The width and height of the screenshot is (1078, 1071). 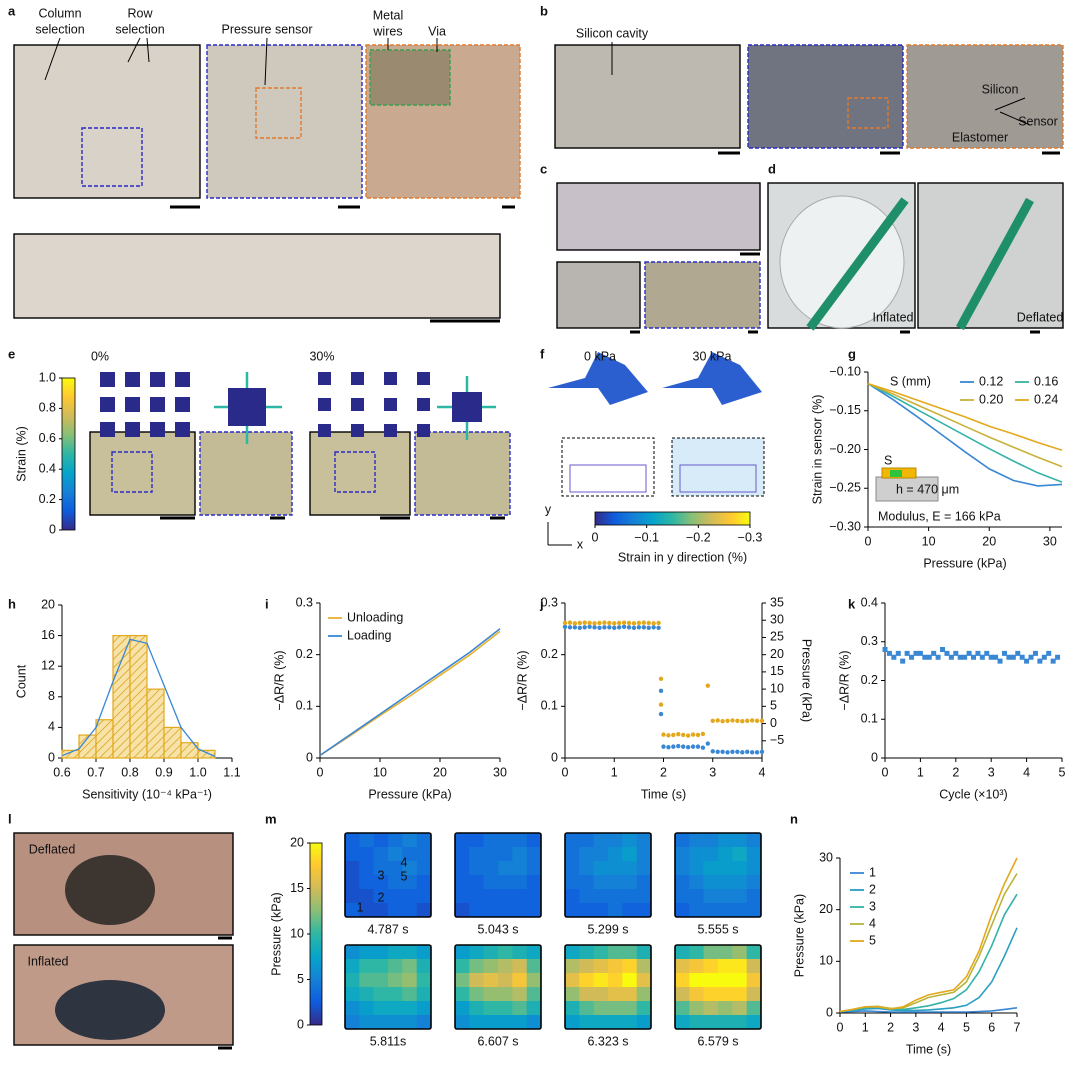 I want to click on frame-time: 5.555 s, so click(x=717, y=929).